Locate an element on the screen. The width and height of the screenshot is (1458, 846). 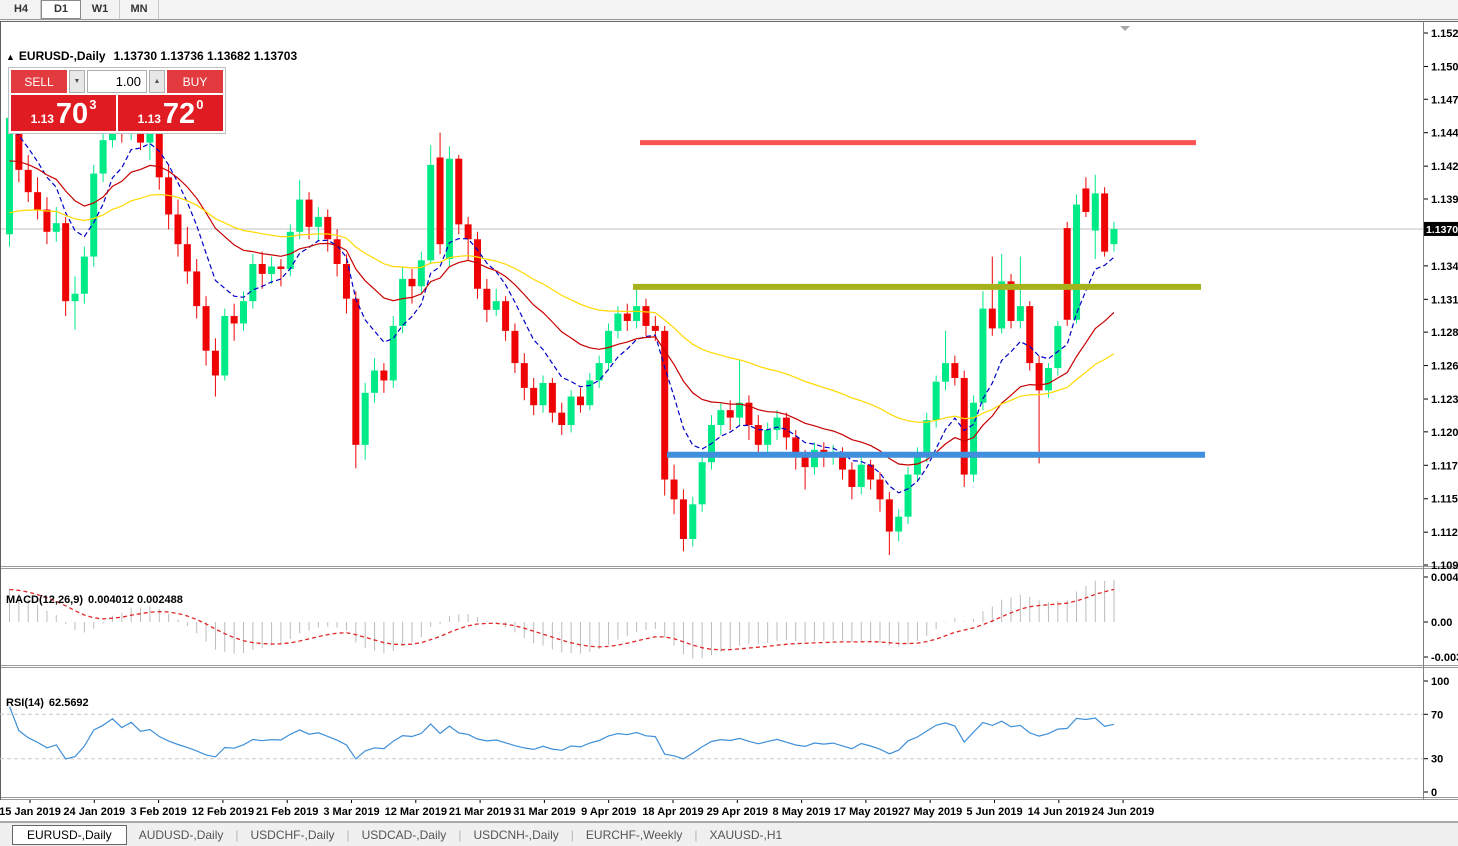
buy-button: BUY is located at coordinates (195, 81).